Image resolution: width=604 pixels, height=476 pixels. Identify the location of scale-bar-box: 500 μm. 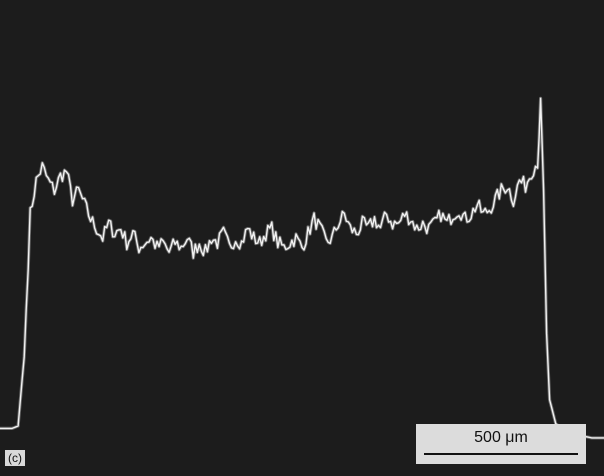
(501, 444).